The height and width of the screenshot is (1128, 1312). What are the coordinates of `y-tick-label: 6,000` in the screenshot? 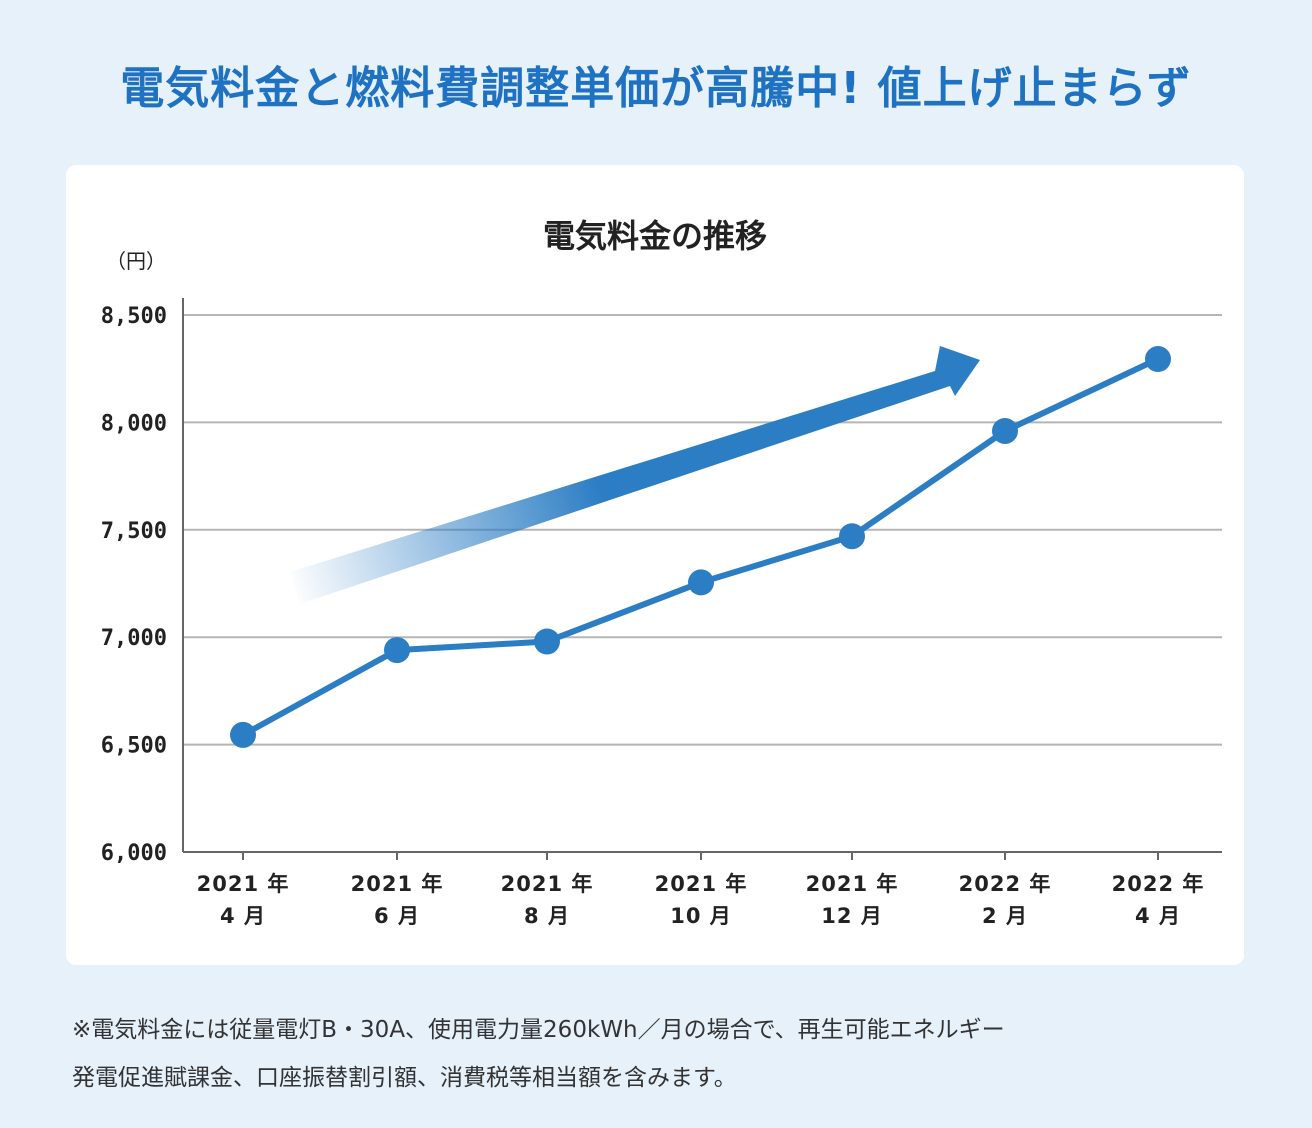 It's located at (134, 853).